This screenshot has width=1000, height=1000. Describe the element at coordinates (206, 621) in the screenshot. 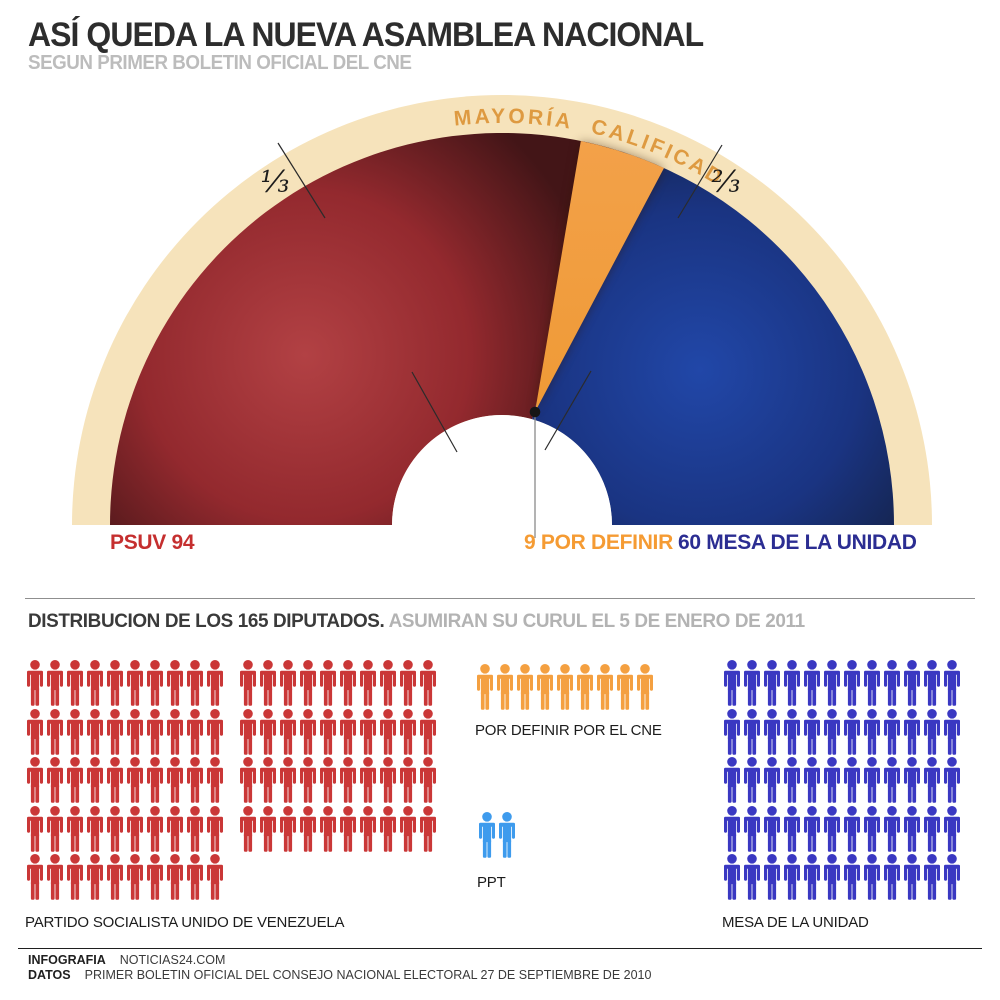

I see `section-heading-dark: DISTRIBUCION DE LOS 165 DIPUTADOS.` at that location.